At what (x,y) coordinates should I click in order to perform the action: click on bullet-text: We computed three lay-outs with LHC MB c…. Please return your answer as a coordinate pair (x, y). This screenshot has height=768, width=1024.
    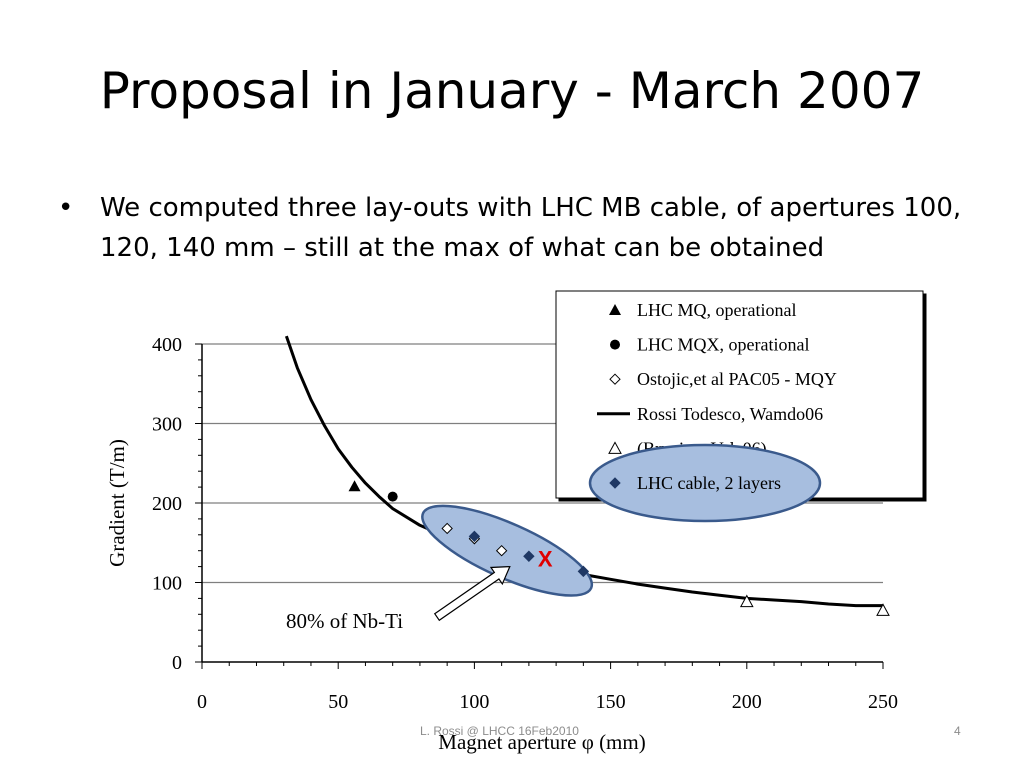
    Looking at the image, I should click on (531, 228).